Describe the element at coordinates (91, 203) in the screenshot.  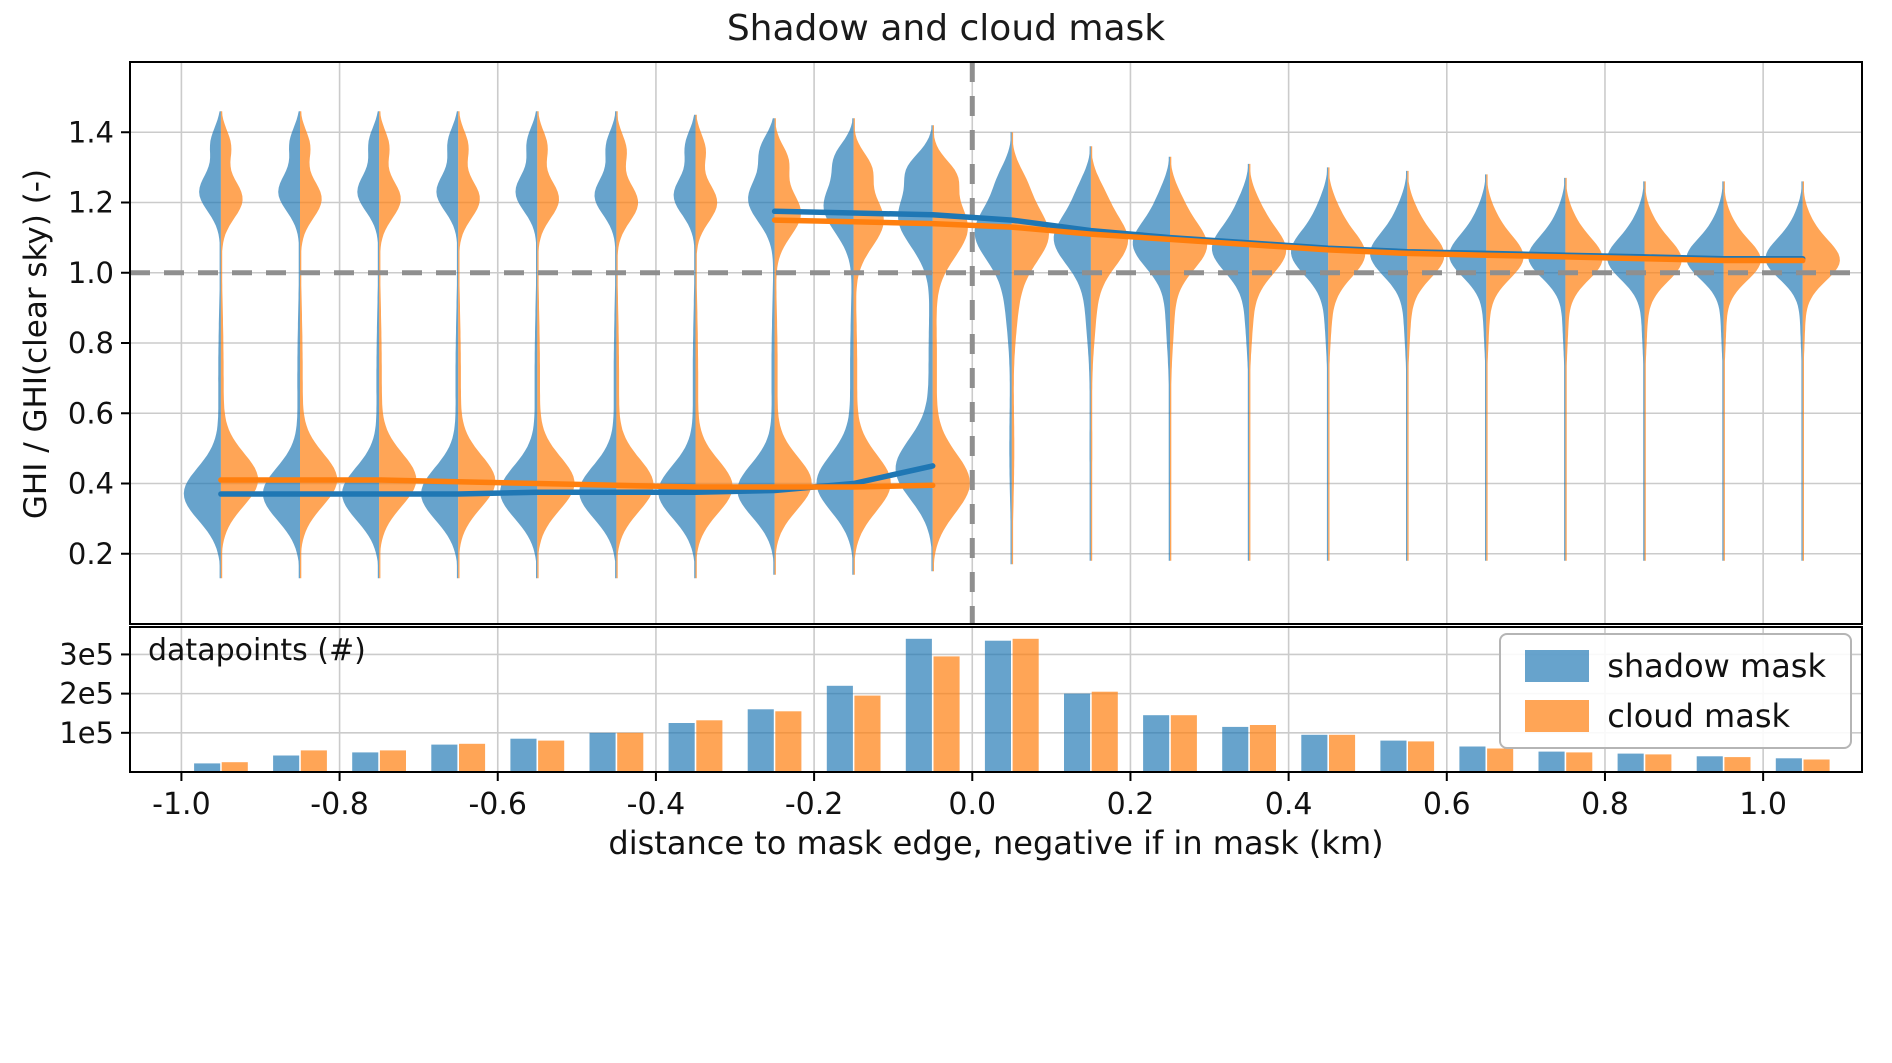
I see `ytick-label: 1.2` at that location.